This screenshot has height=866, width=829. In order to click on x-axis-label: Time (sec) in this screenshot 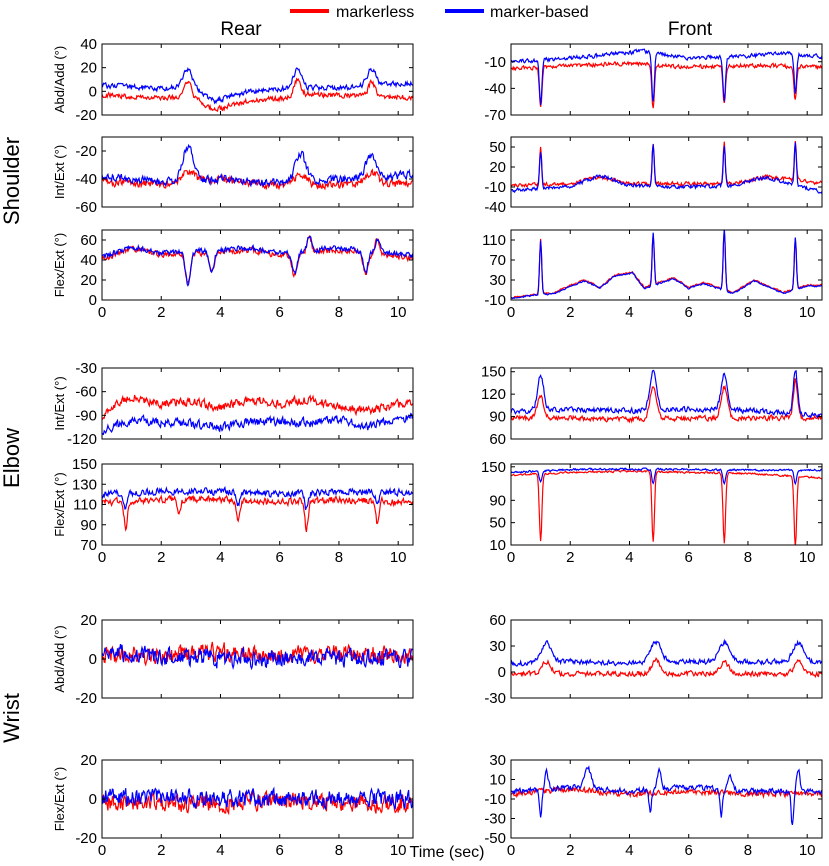, I will do `click(447, 852)`.